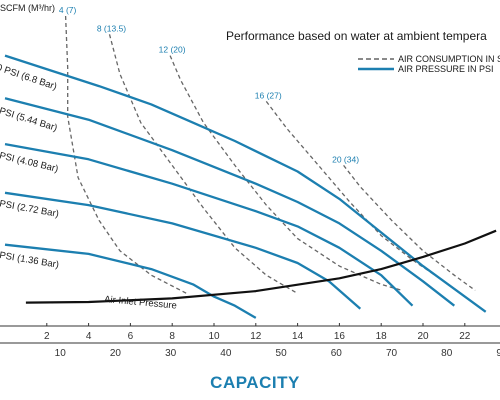 This screenshot has height=400, width=500. What do you see at coordinates (382, 336) in the screenshot?
I see `top-tick-label-8: 18` at bounding box center [382, 336].